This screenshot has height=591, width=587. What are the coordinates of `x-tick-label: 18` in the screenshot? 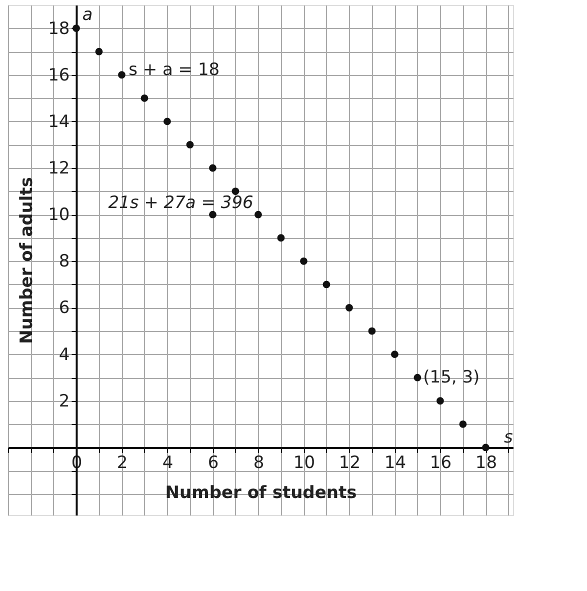 It's located at (486, 462).